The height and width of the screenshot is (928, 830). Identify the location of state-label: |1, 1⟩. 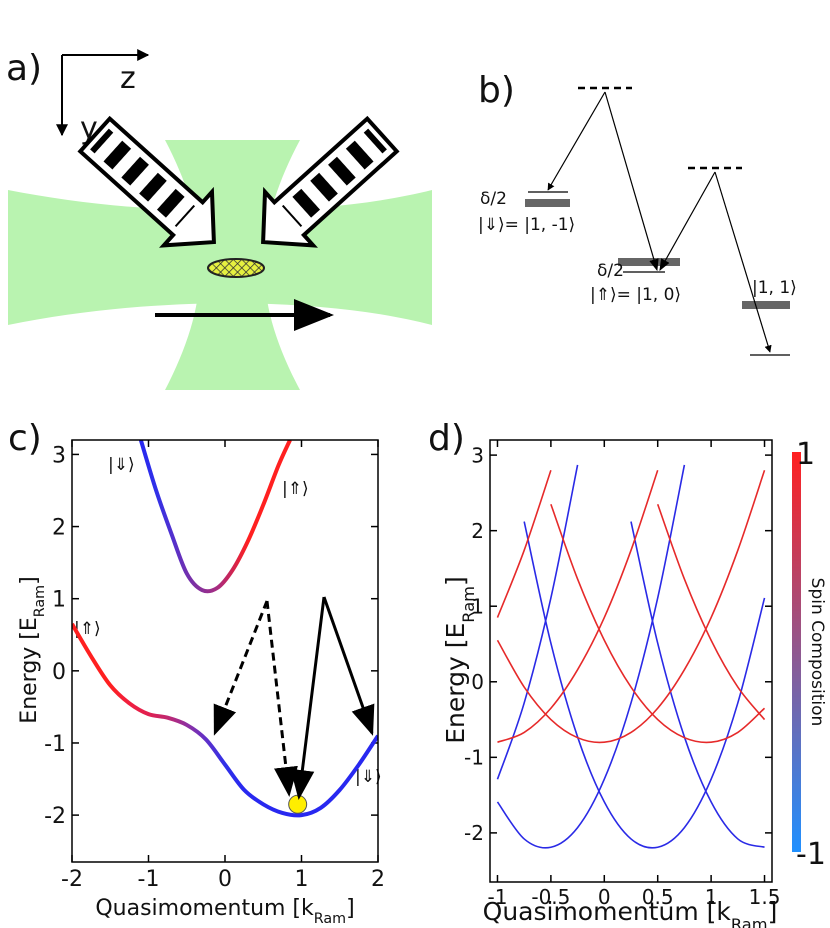
(774, 288).